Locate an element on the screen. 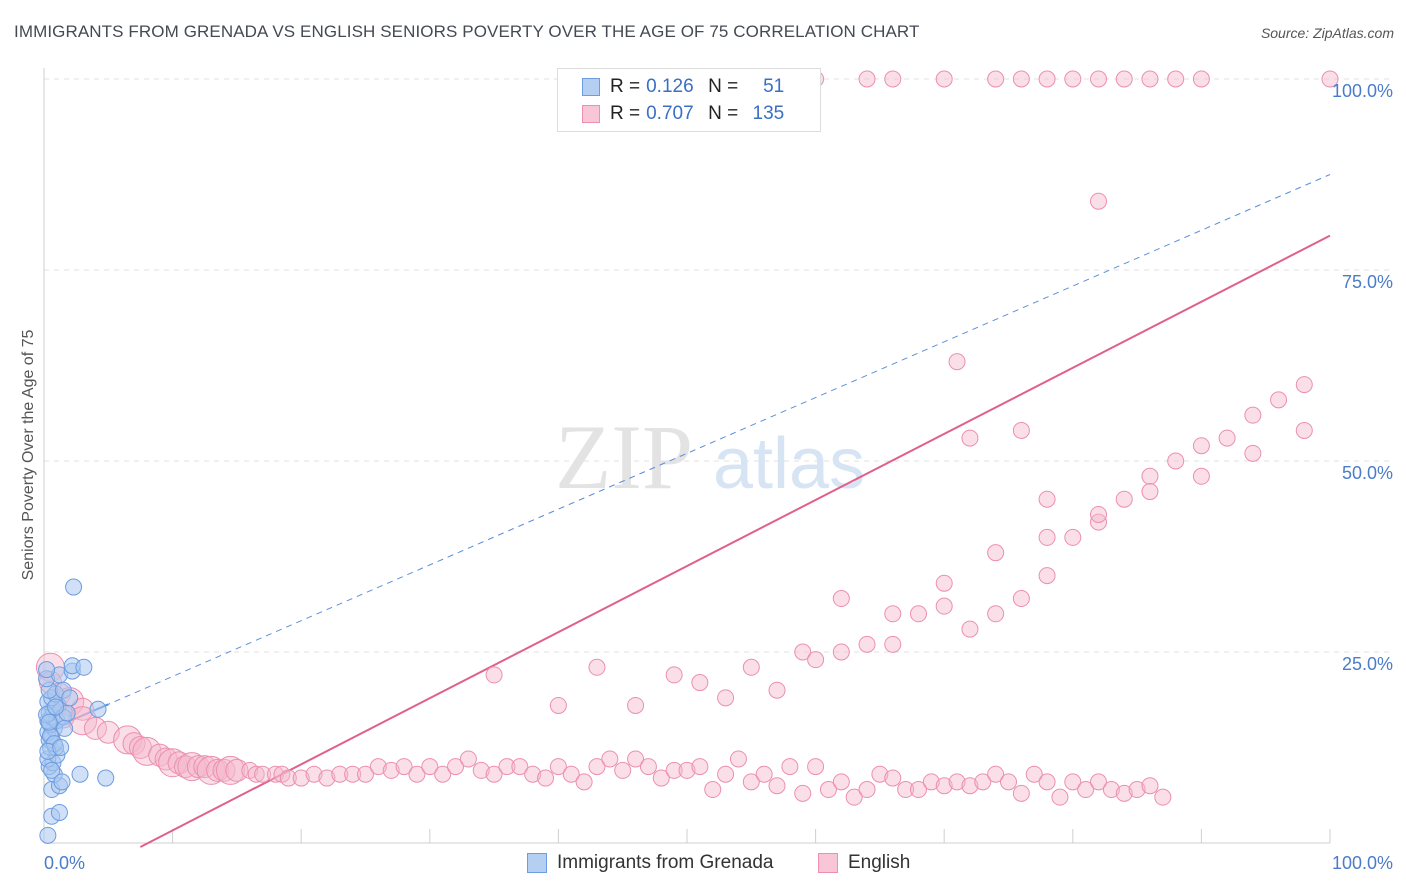 Image resolution: width=1406 pixels, height=892 pixels. legend-swatch-blue is located at coordinates (537, 863).